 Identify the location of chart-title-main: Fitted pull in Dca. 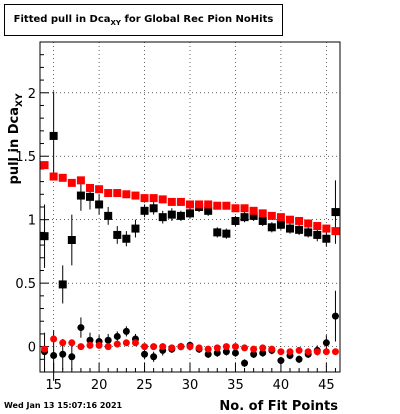
(62, 19).